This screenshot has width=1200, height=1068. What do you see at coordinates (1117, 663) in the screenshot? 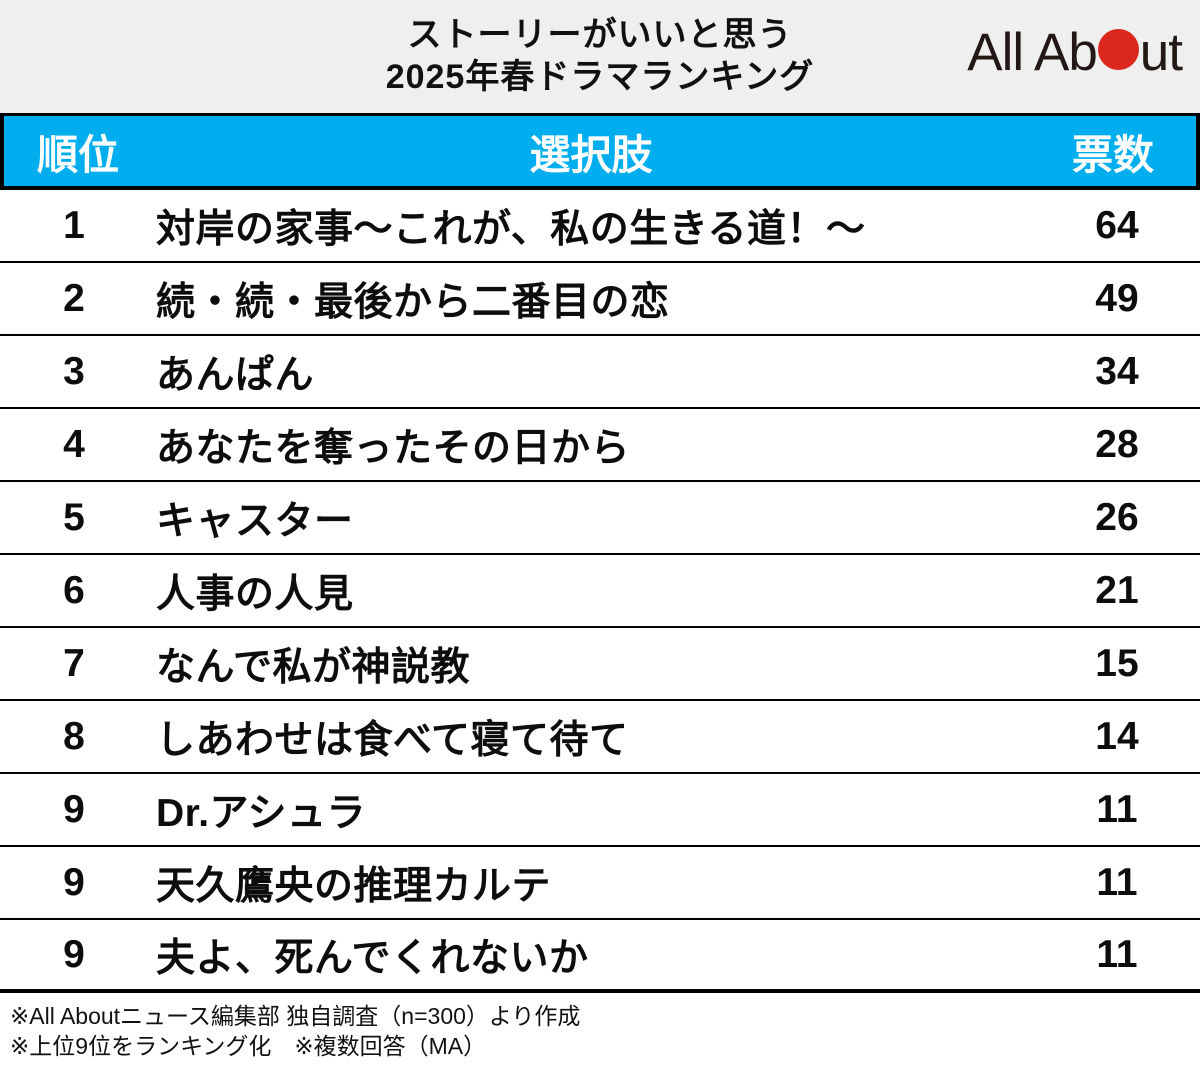
I see `votes-cell: 15` at bounding box center [1117, 663].